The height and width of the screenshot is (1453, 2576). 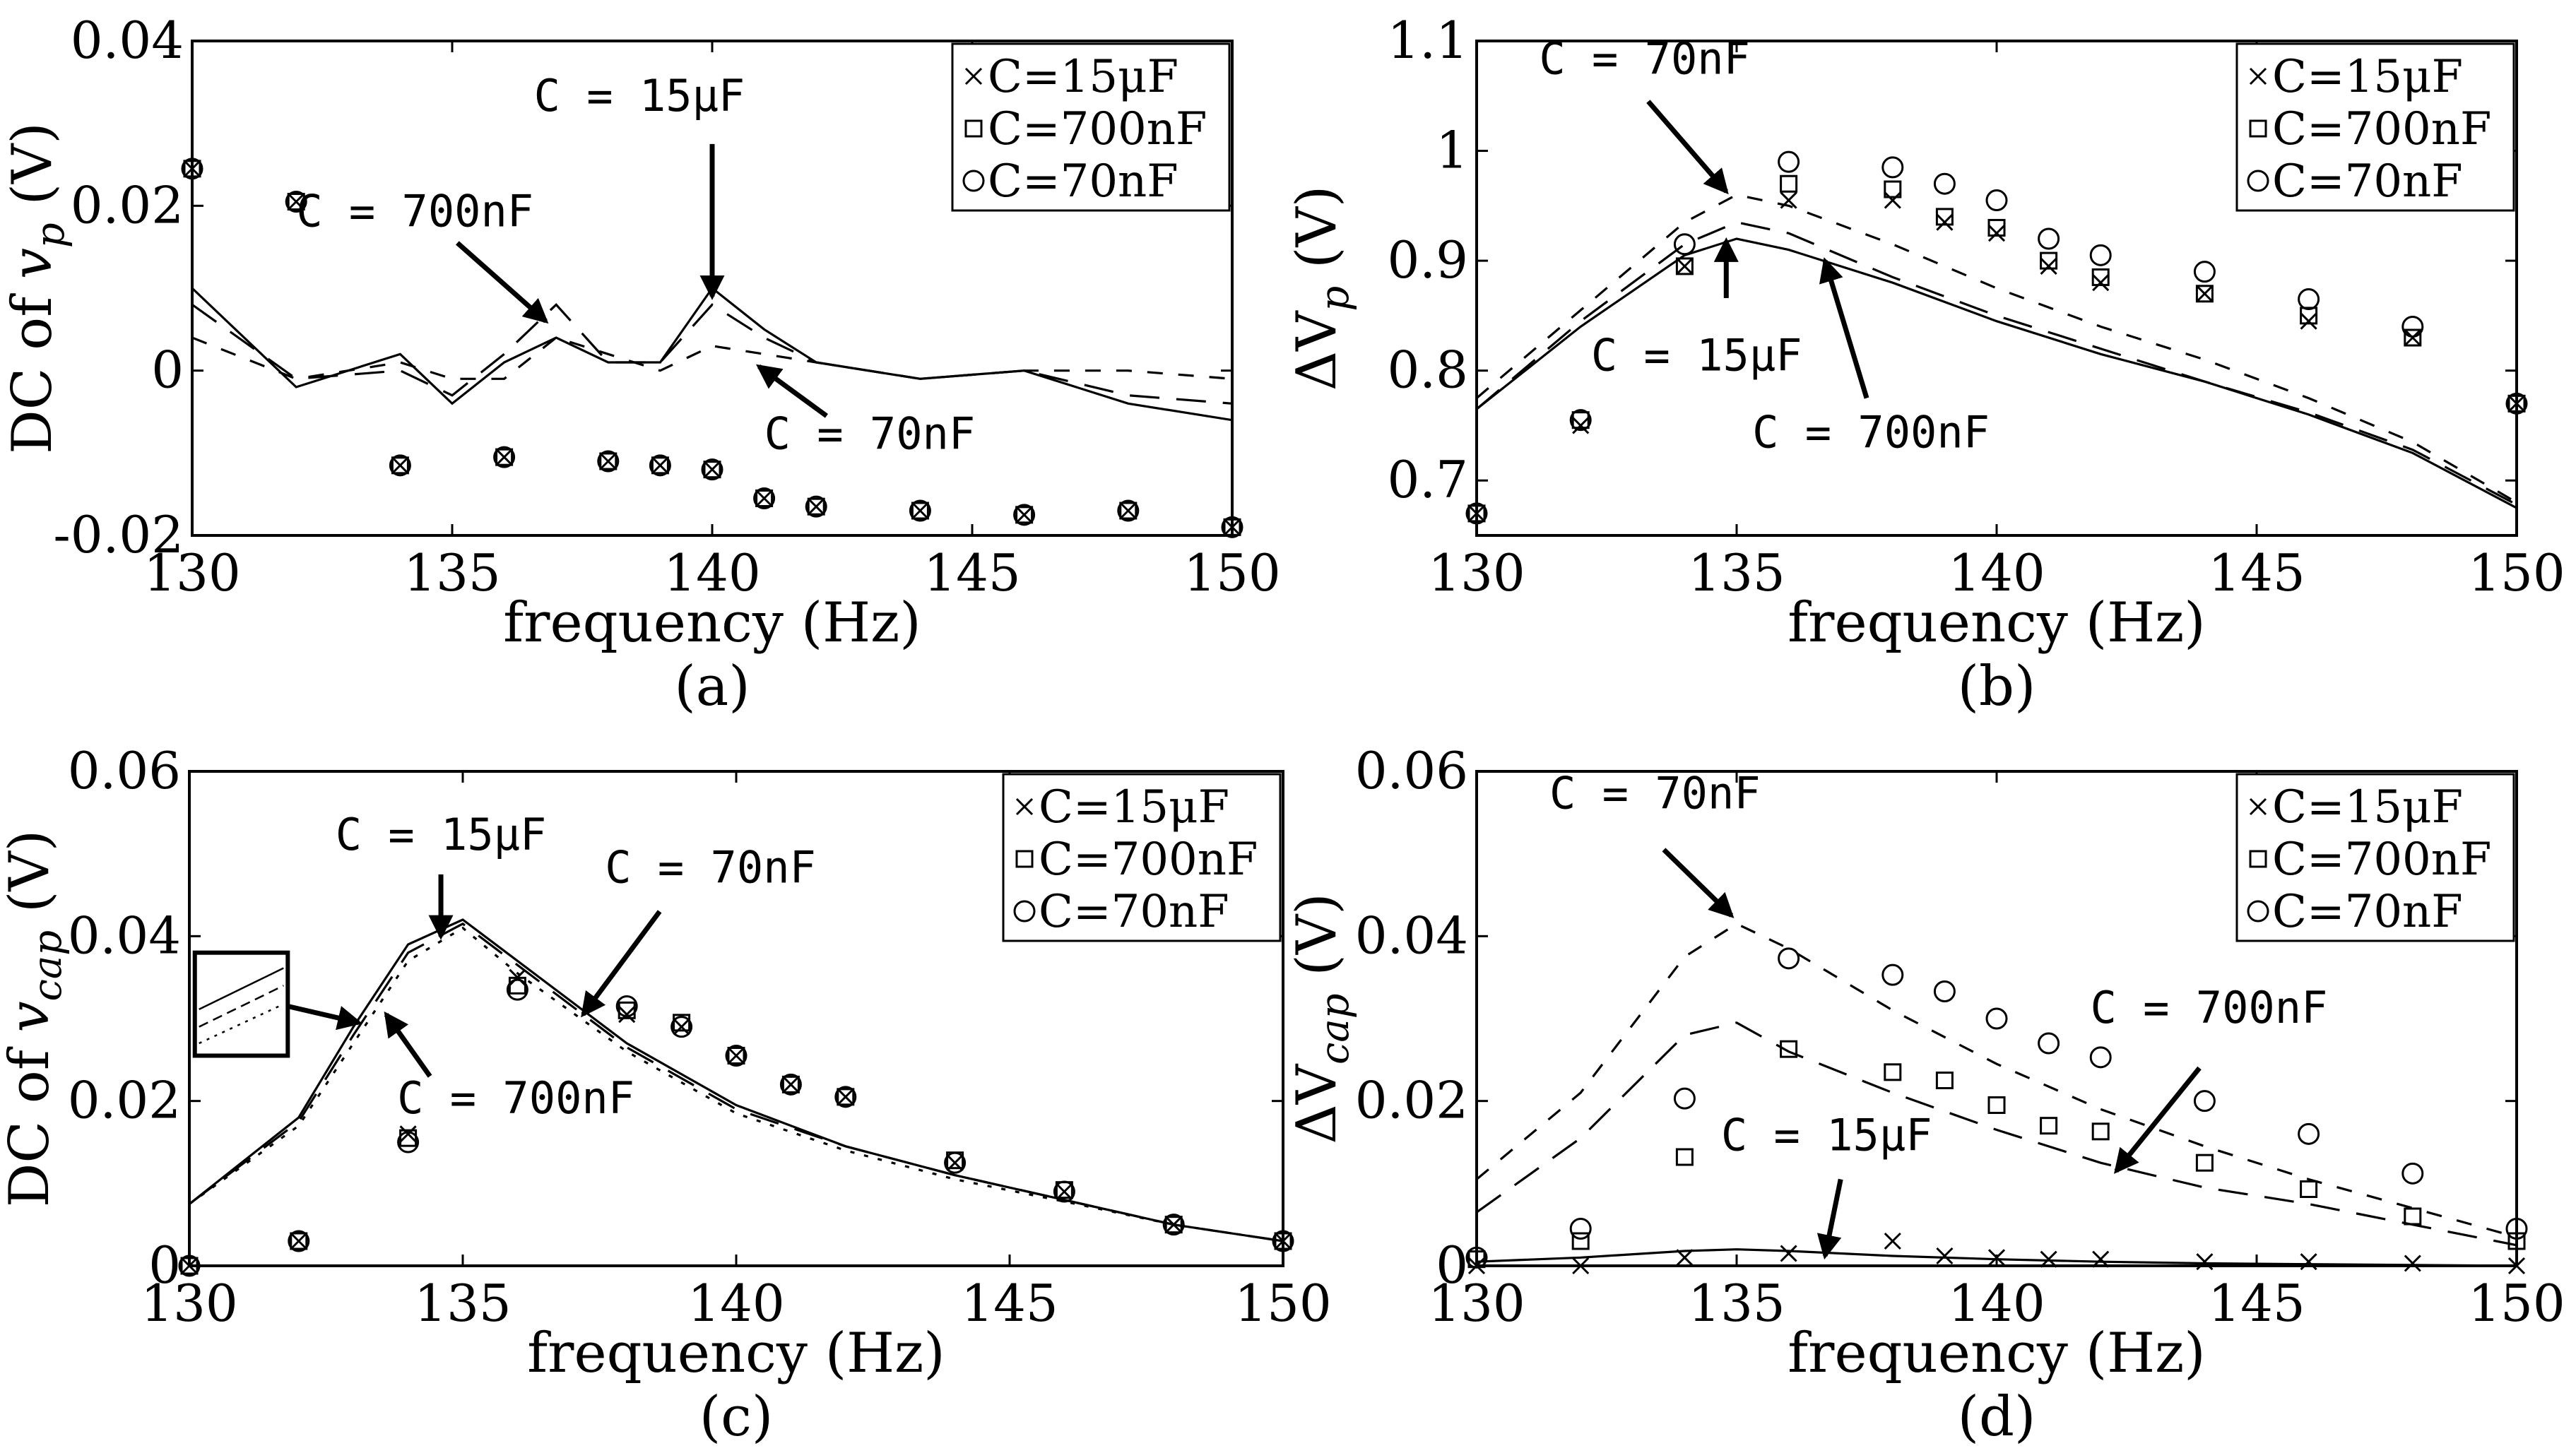 What do you see at coordinates (118, 535) in the screenshot?
I see `y-tick-label: -0.02` at bounding box center [118, 535].